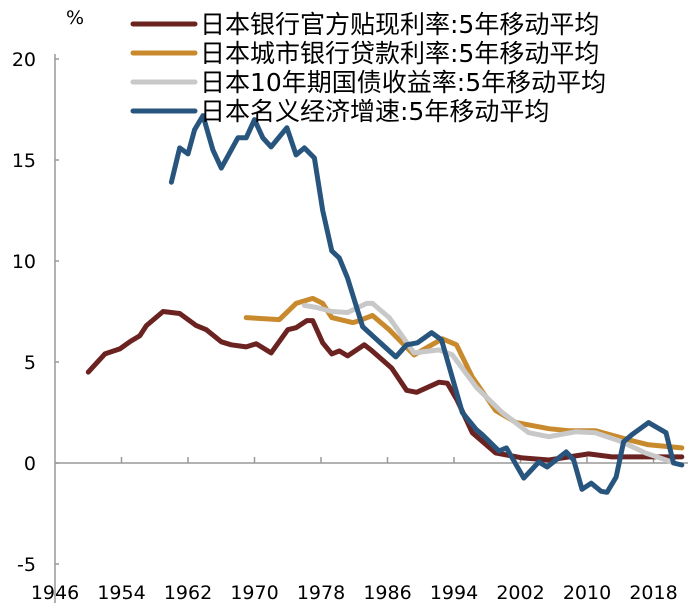 The width and height of the screenshot is (700, 613). I want to click on y-tick-label: 0, so click(30, 464).